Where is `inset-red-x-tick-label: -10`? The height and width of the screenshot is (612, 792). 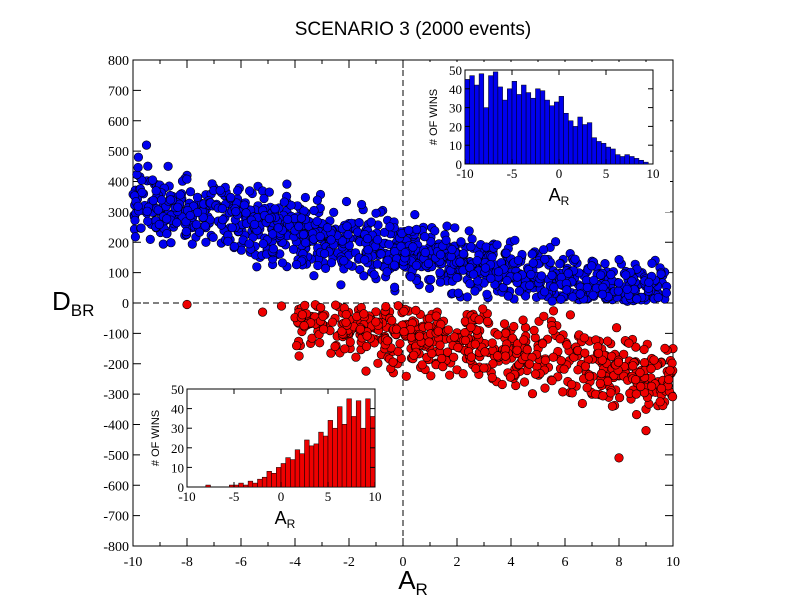
inset-red-x-tick-label: -10 is located at coordinates (186, 496).